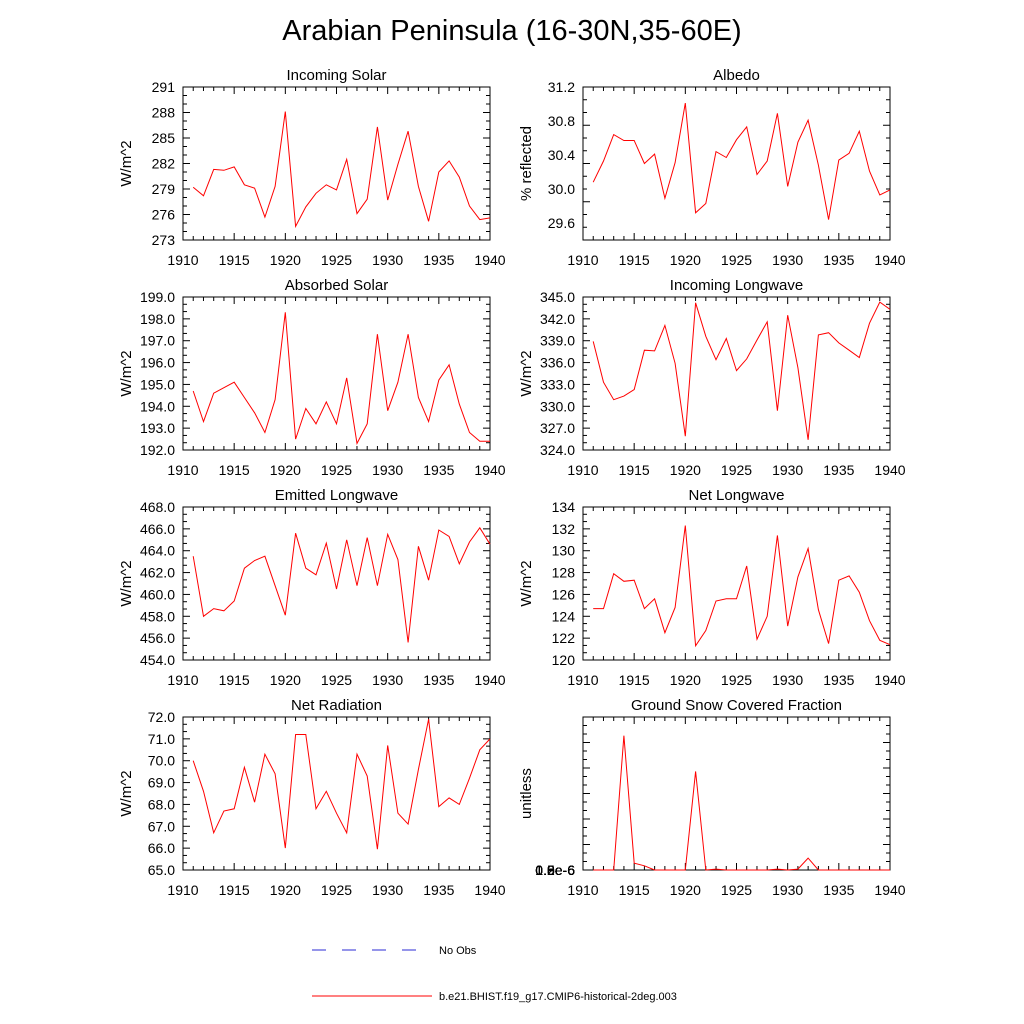 The image size is (1024, 1024). What do you see at coordinates (164, 189) in the screenshot?
I see `y-tick-label: 279` at bounding box center [164, 189].